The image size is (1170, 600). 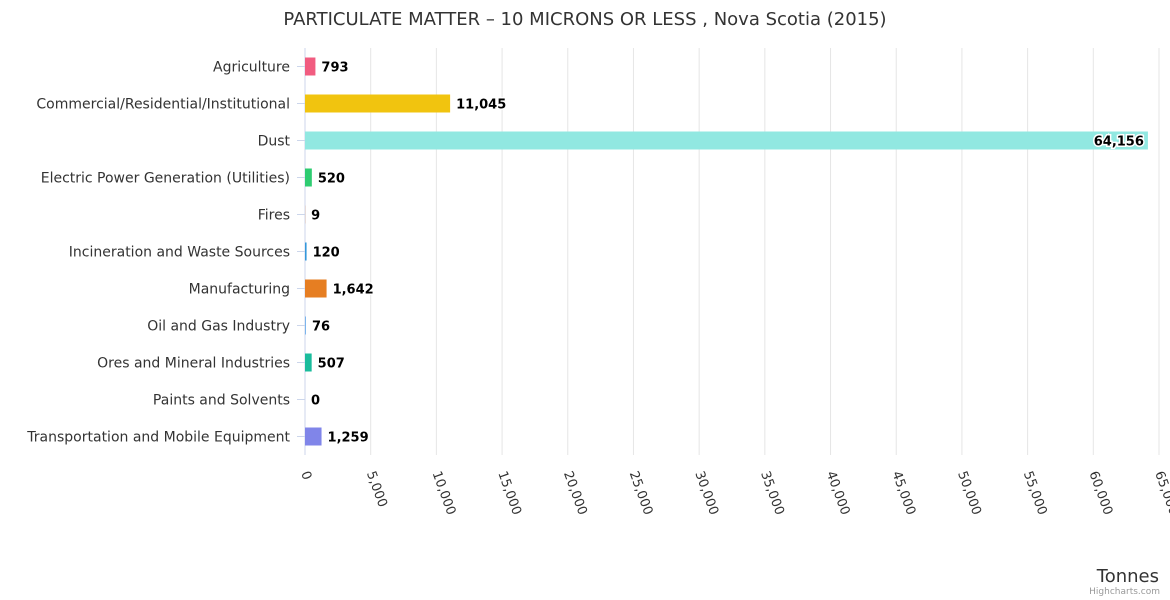 I want to click on x-tick-label: 40,000, so click(x=838, y=493).